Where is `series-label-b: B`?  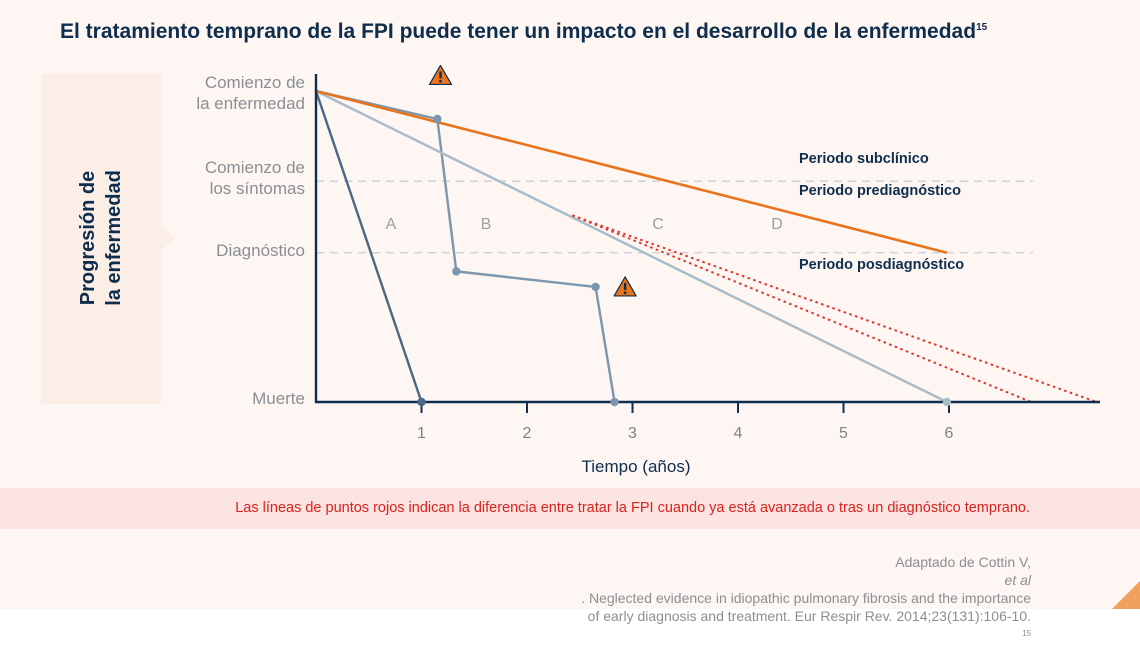
series-label-b: B is located at coordinates (486, 224).